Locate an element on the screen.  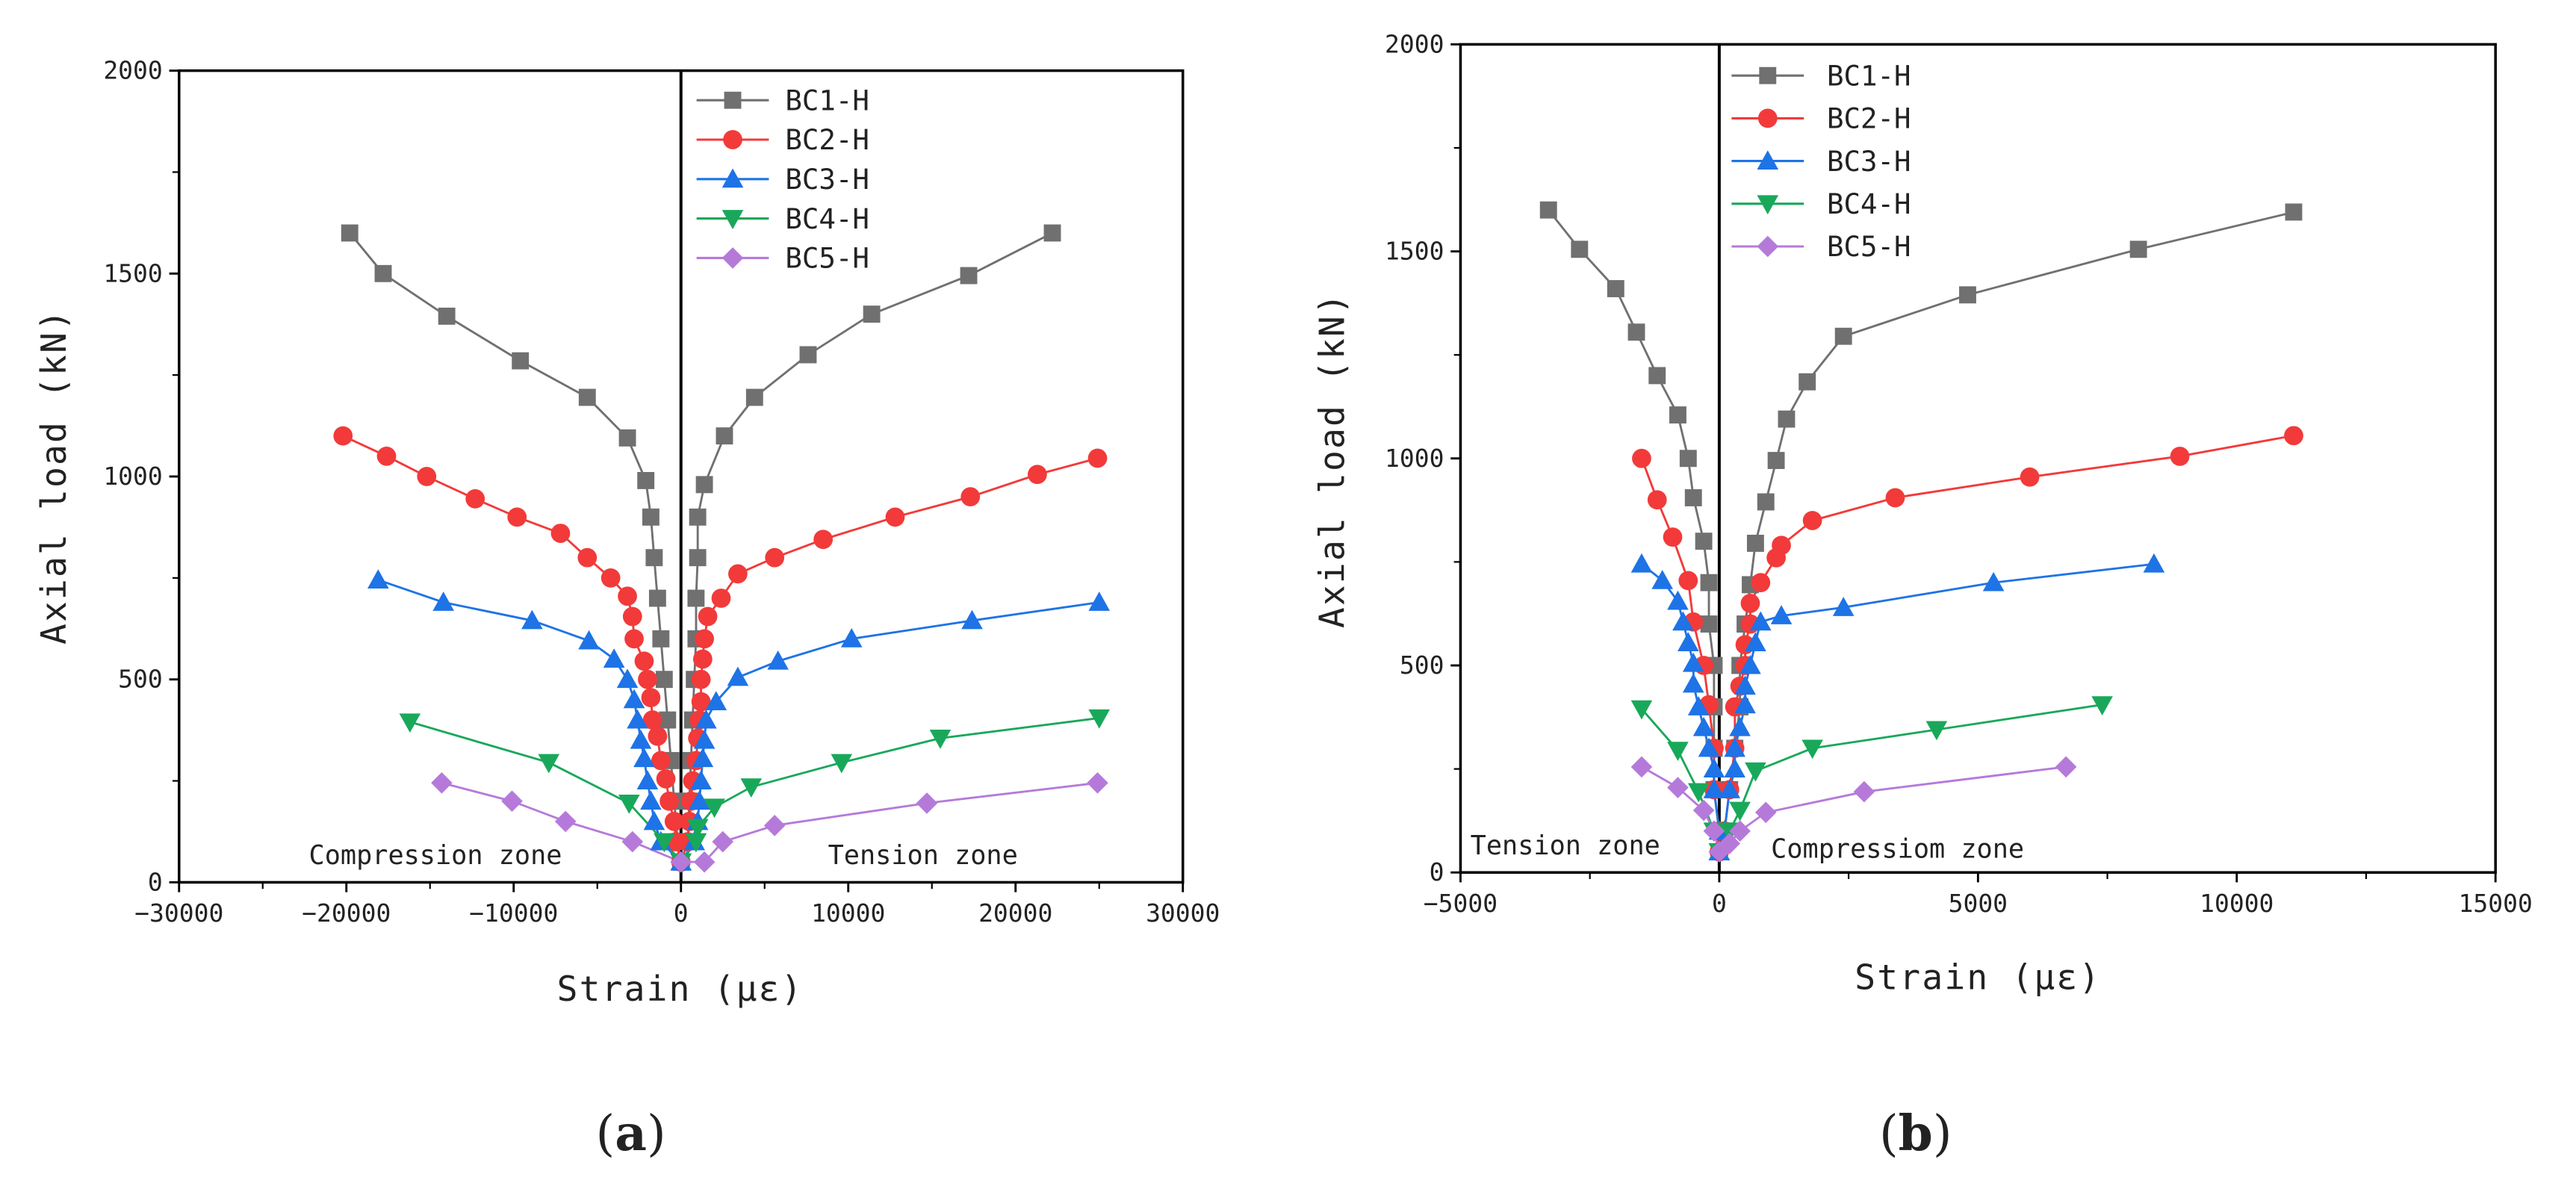
x-tick-label: 20000 is located at coordinates (1015, 913).